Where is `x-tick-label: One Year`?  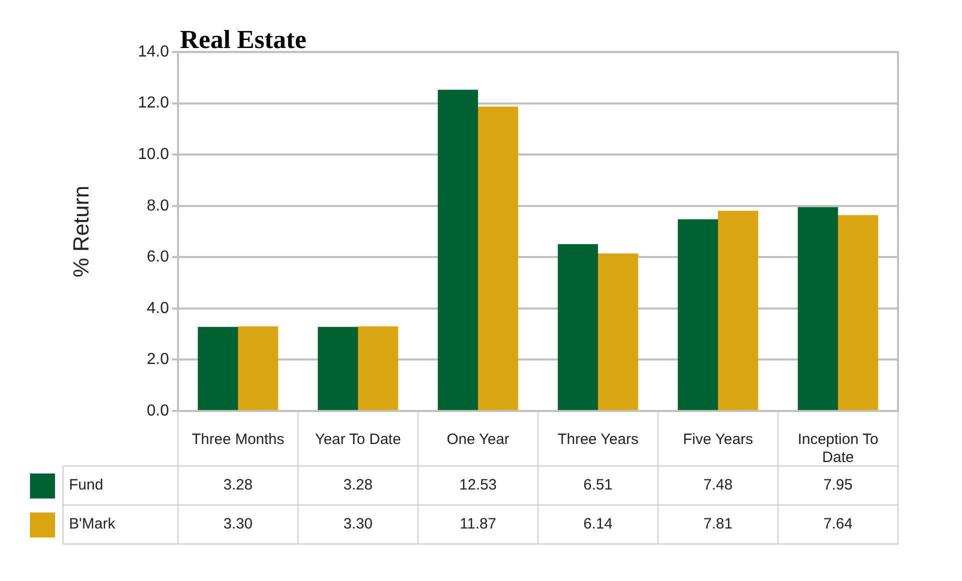 x-tick-label: One Year is located at coordinates (478, 439).